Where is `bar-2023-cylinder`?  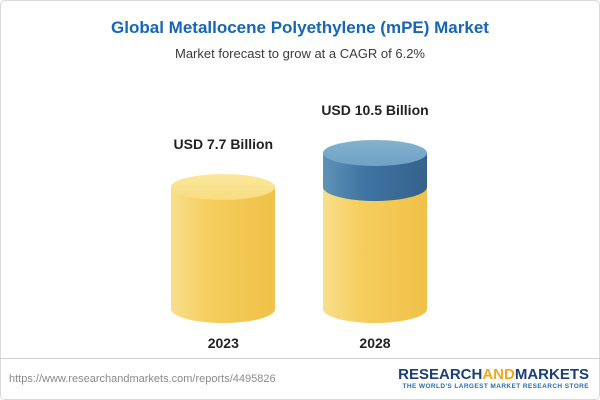 bar-2023-cylinder is located at coordinates (223, 248).